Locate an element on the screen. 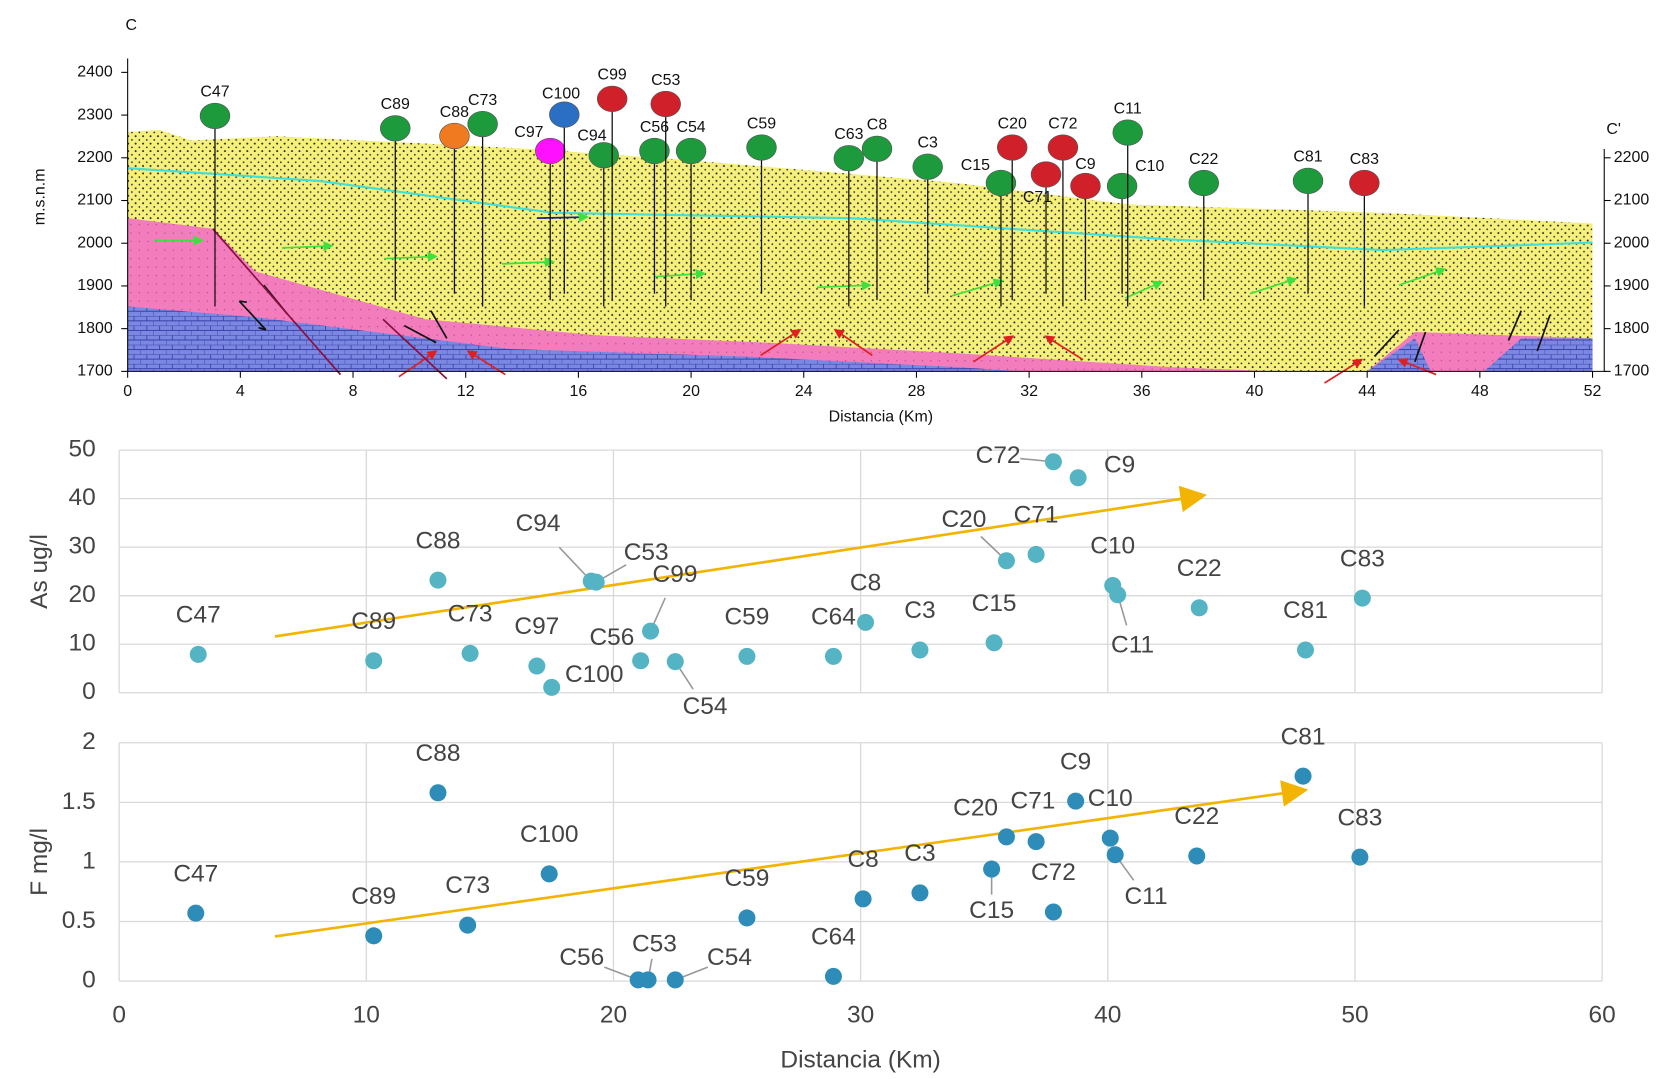 The width and height of the screenshot is (1667, 1079). y-tick-label: 2300 is located at coordinates (95, 114).